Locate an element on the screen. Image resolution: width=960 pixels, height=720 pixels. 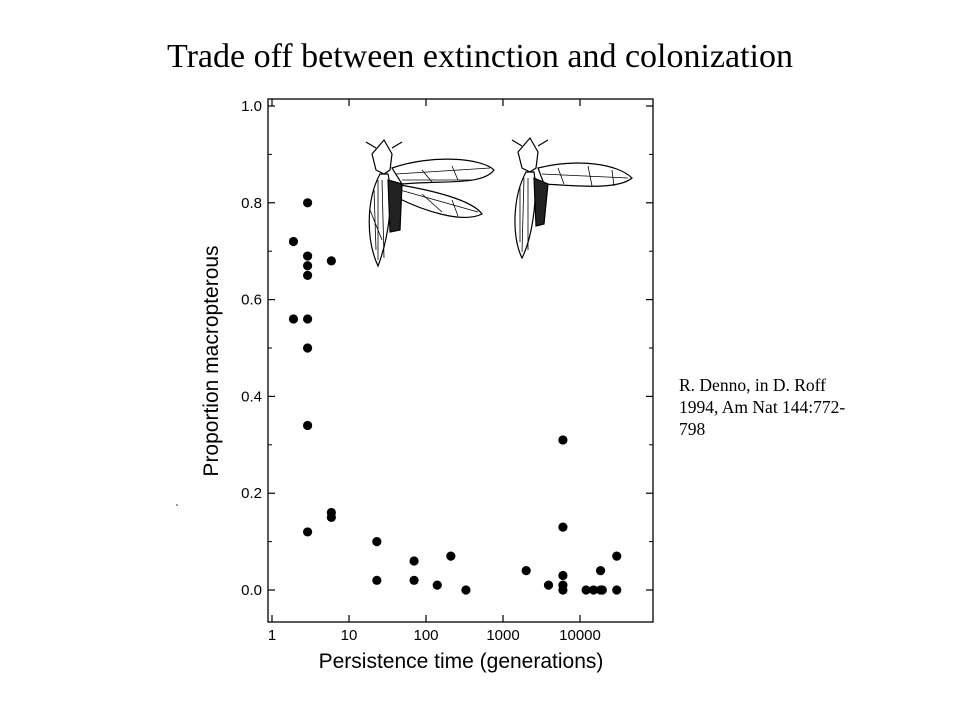
x-tick-label: 100 is located at coordinates (425, 635).